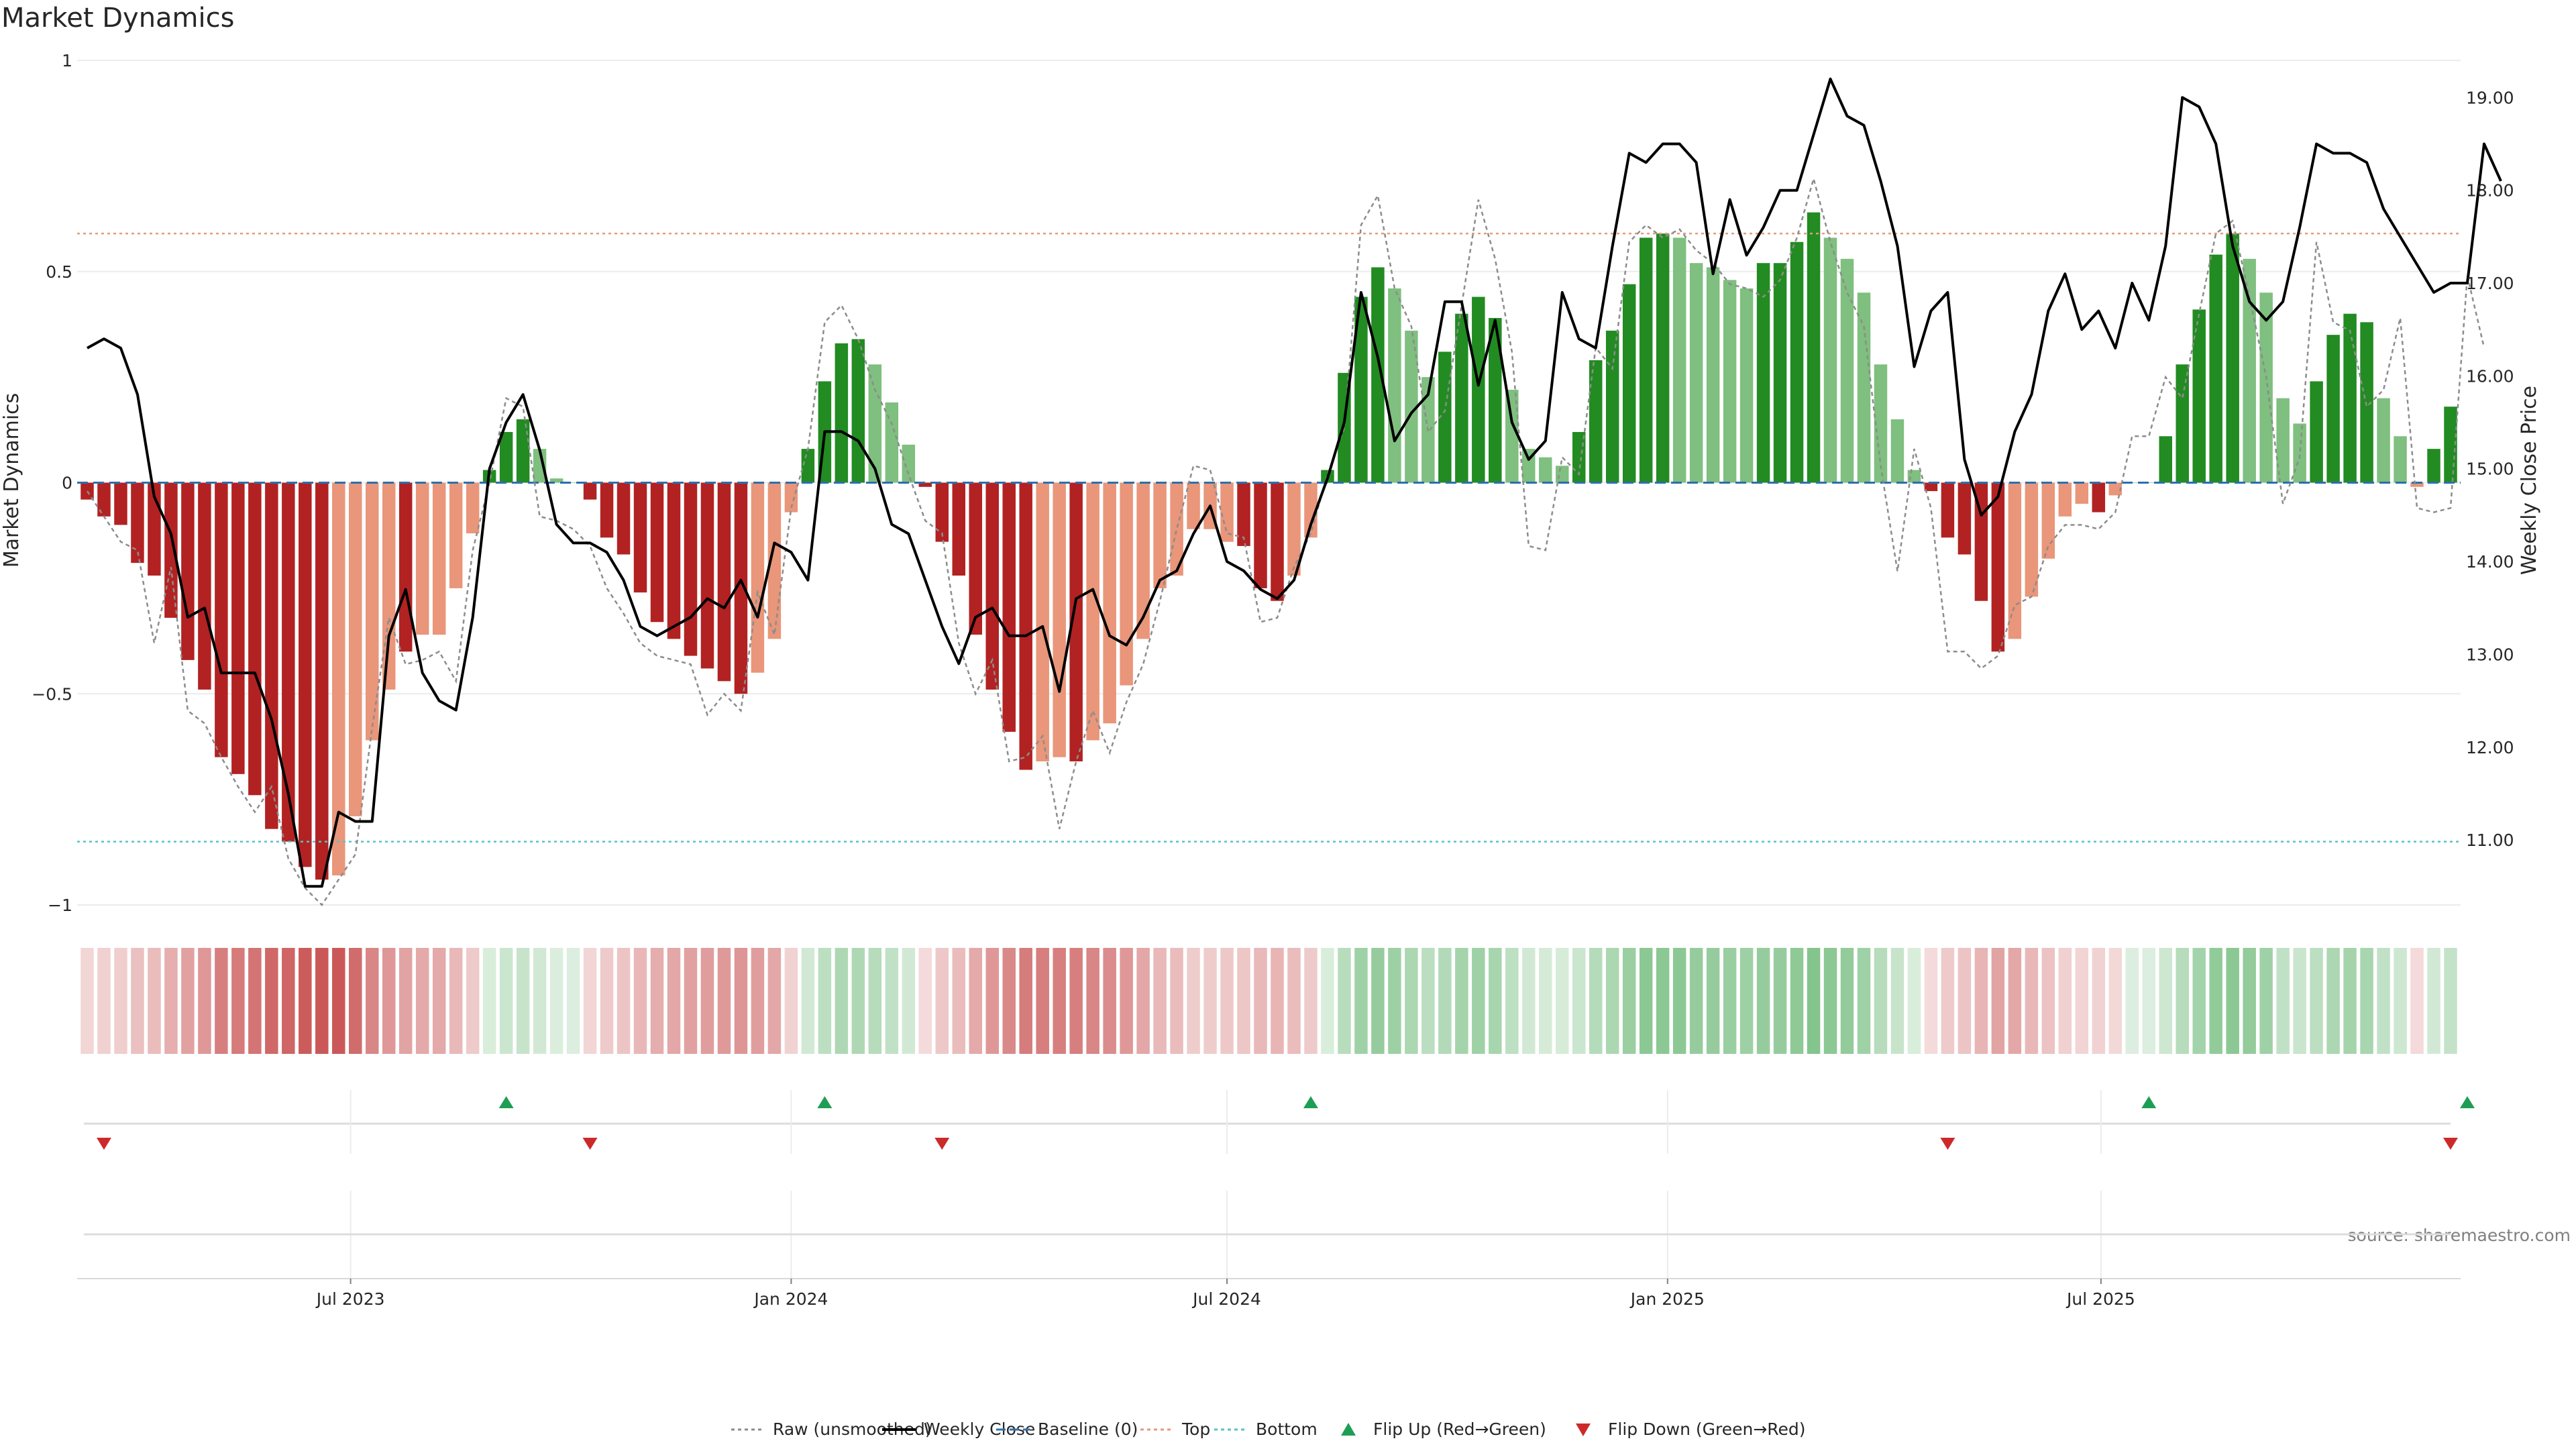 The height and width of the screenshot is (1449, 2576). Describe the element at coordinates (52, 694) in the screenshot. I see `y-left-tick-label: −0.5` at that location.